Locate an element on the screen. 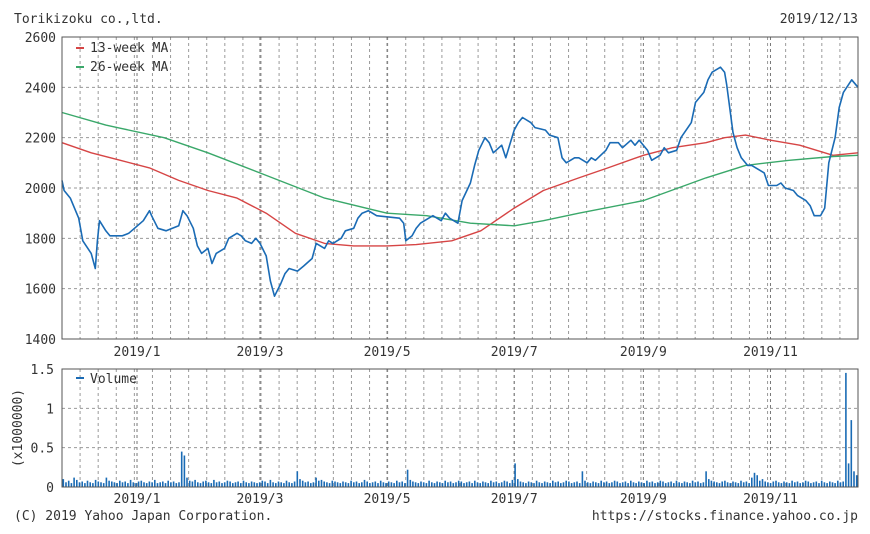 The height and width of the screenshot is (534, 870). chart-date: 2019/12/13 is located at coordinates (818, 19).